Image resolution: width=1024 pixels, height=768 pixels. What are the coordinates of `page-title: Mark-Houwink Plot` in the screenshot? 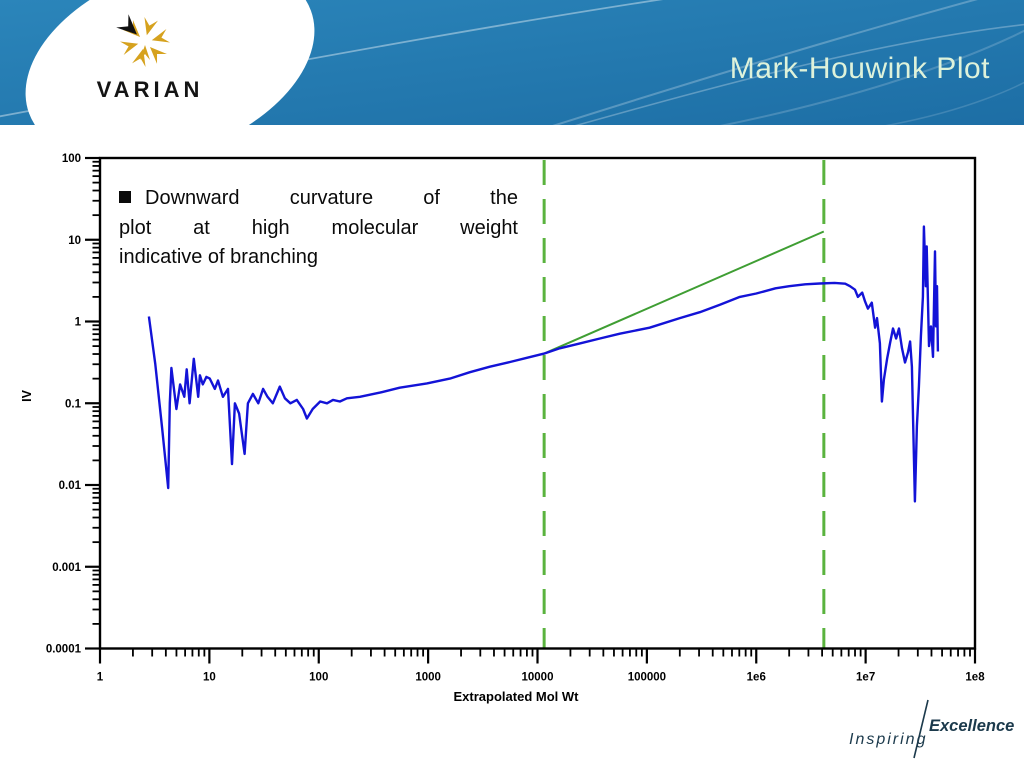 It's located at (859, 68).